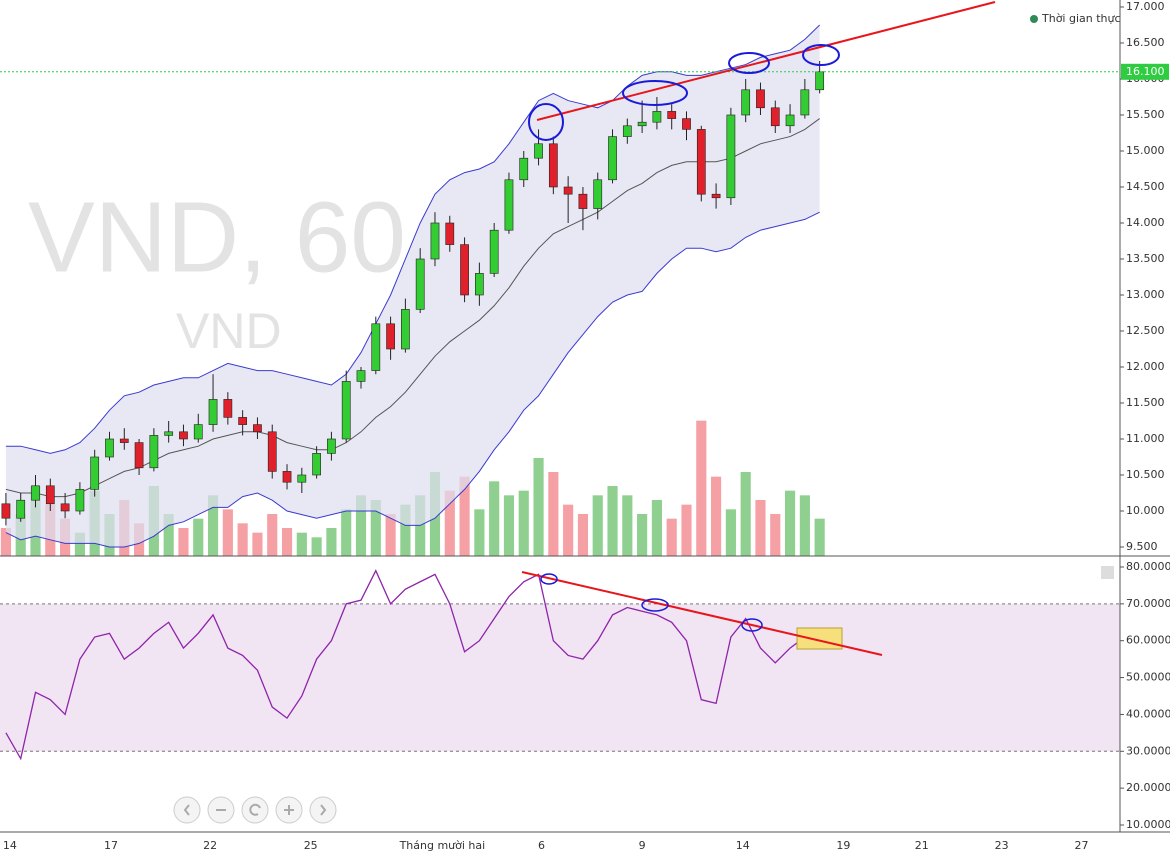 This screenshot has width=1170, height=860. I want to click on y-tick-label: 16.500, so click(1145, 42).